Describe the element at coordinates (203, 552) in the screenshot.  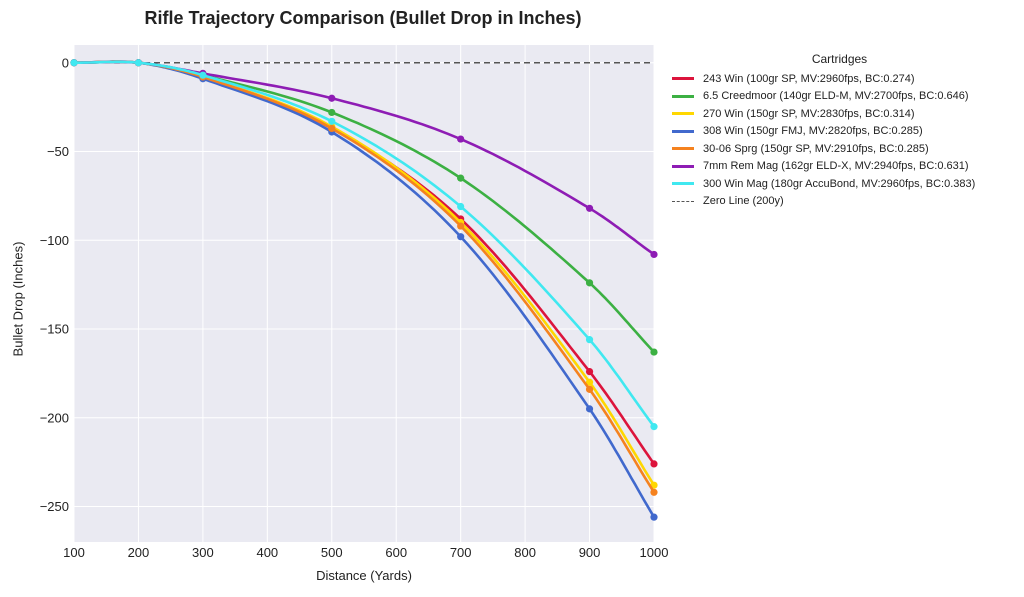
I see `x-tick-label: 300` at that location.